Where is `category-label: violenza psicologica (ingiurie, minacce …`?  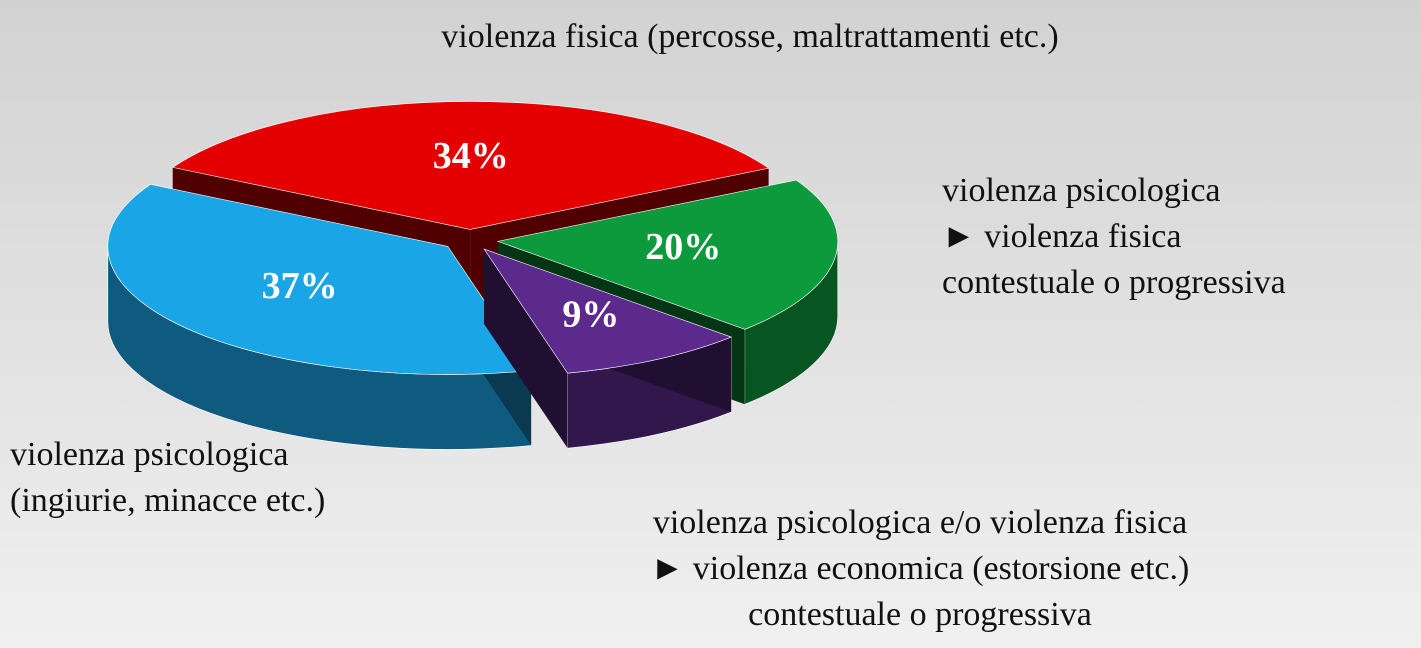 category-label: violenza psicologica (ingiurie, minacce … is located at coordinates (168, 477).